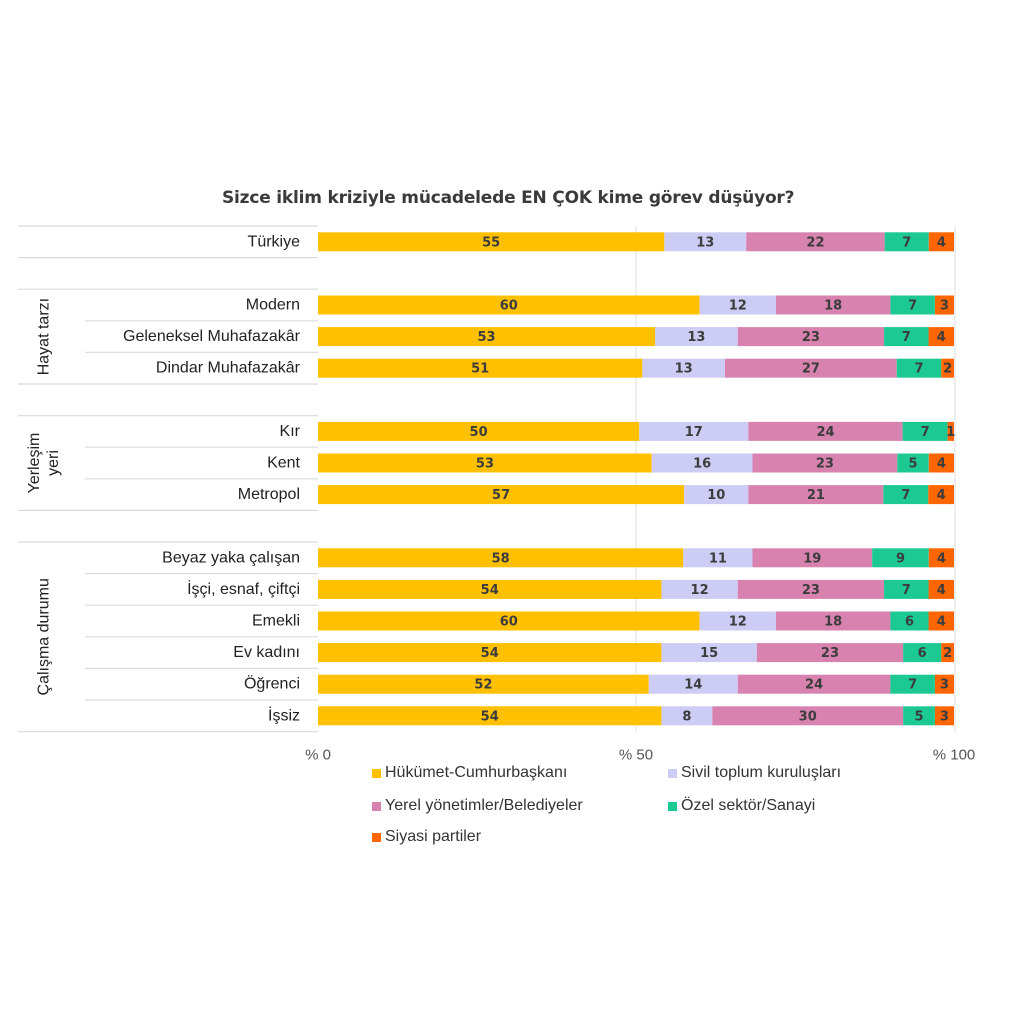 This screenshot has width=1024, height=1024. I want to click on row-label: Beyaz yaka çalışan, so click(231, 557).